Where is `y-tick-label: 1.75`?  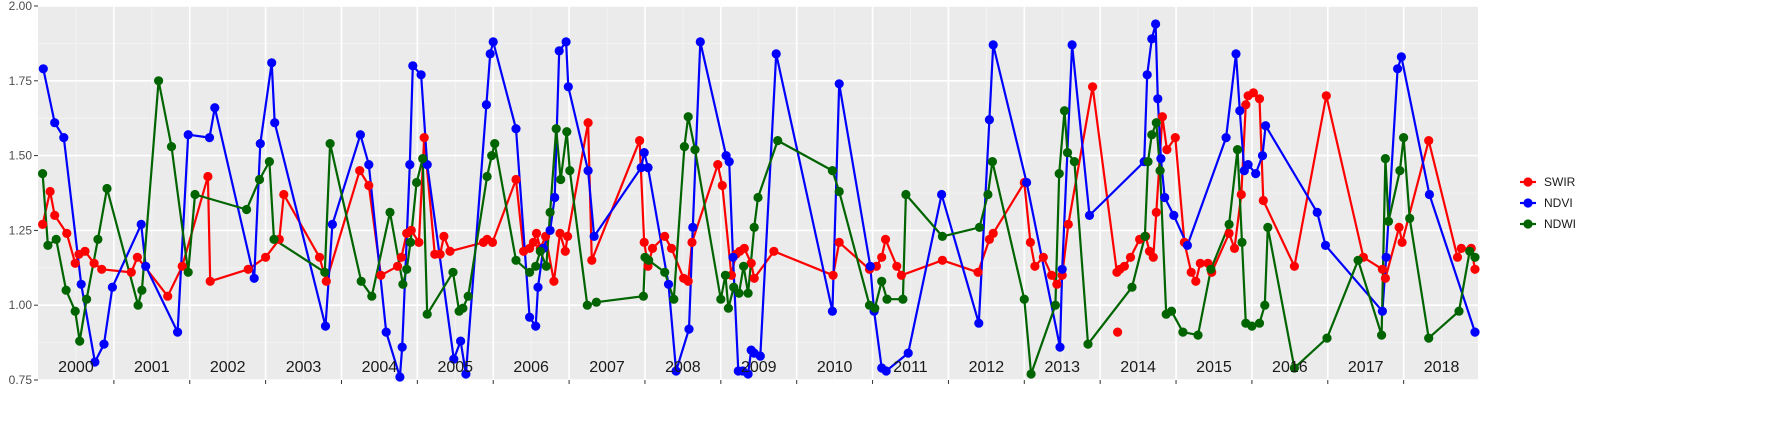 y-tick-label: 1.75 is located at coordinates (21, 81).